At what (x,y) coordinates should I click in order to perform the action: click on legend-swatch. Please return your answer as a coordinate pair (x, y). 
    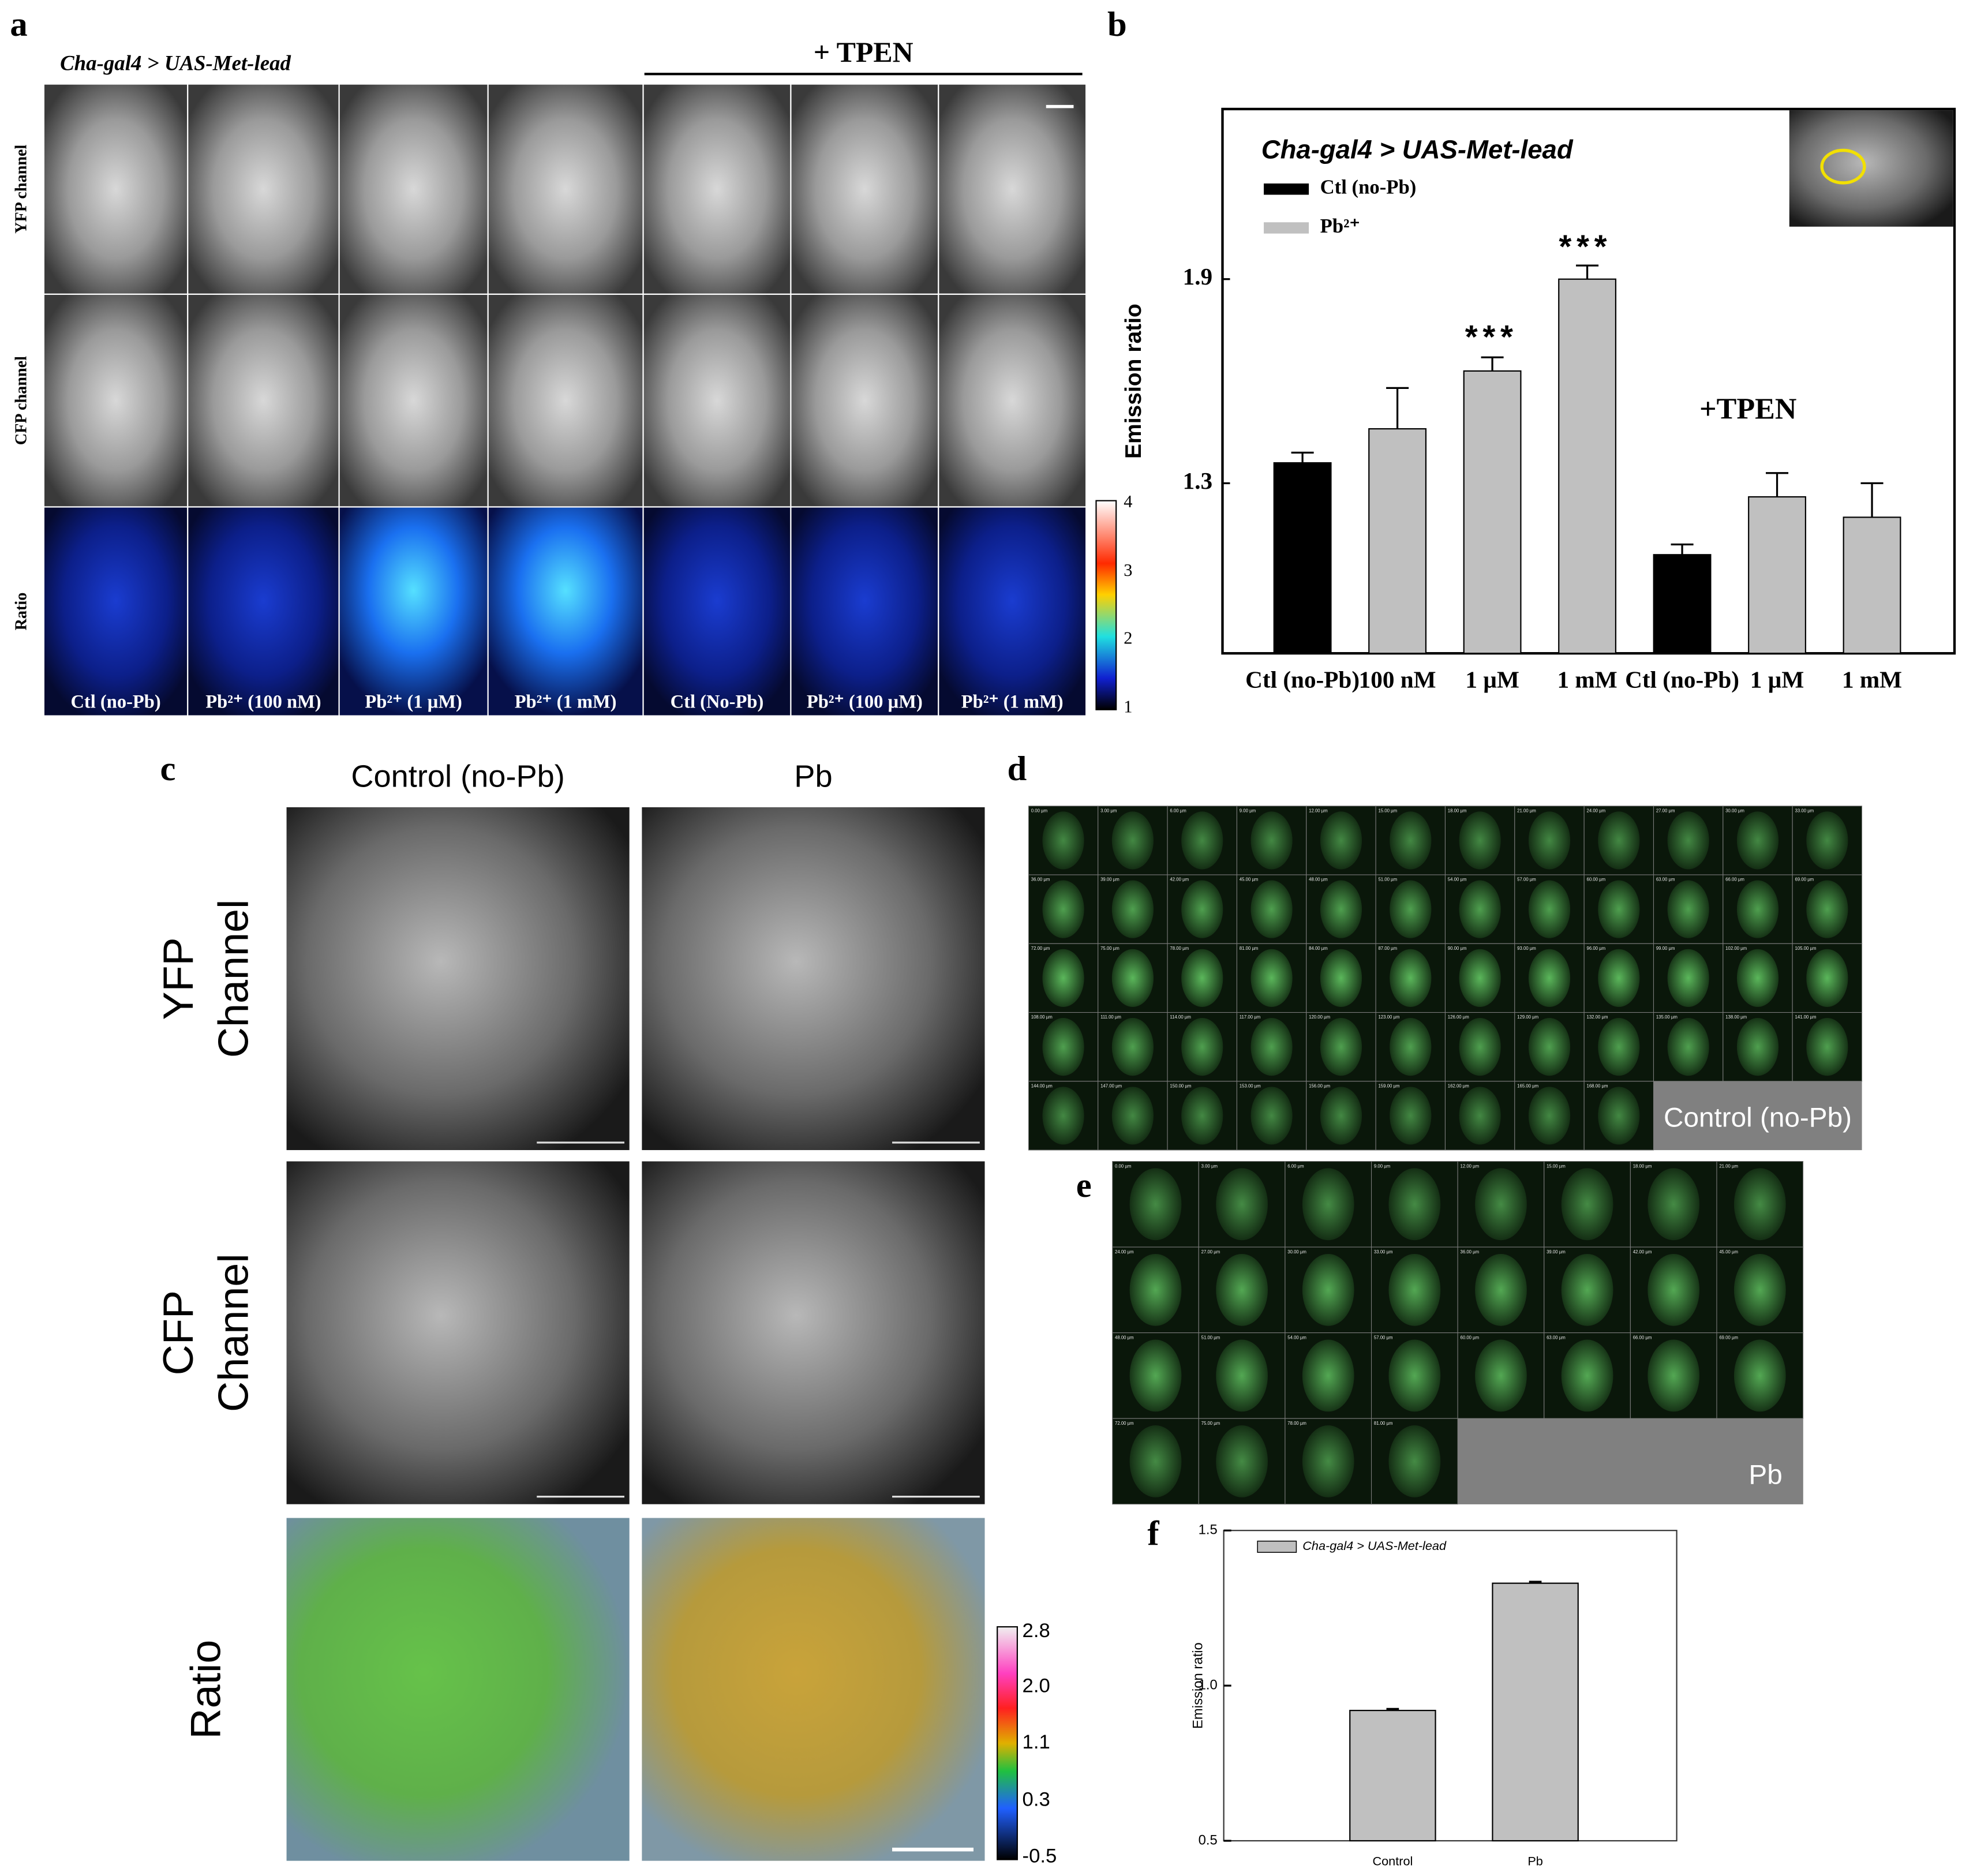
    Looking at the image, I should click on (1286, 228).